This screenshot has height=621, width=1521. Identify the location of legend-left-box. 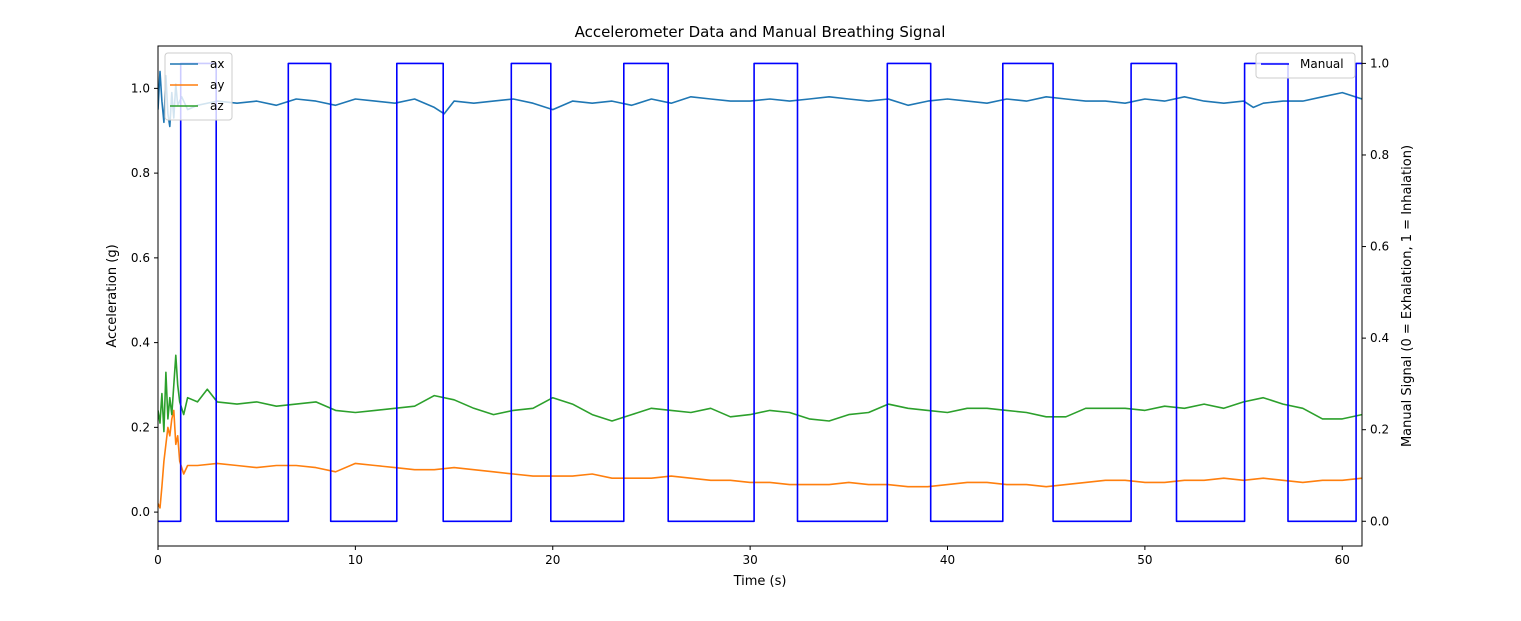
(198, 86).